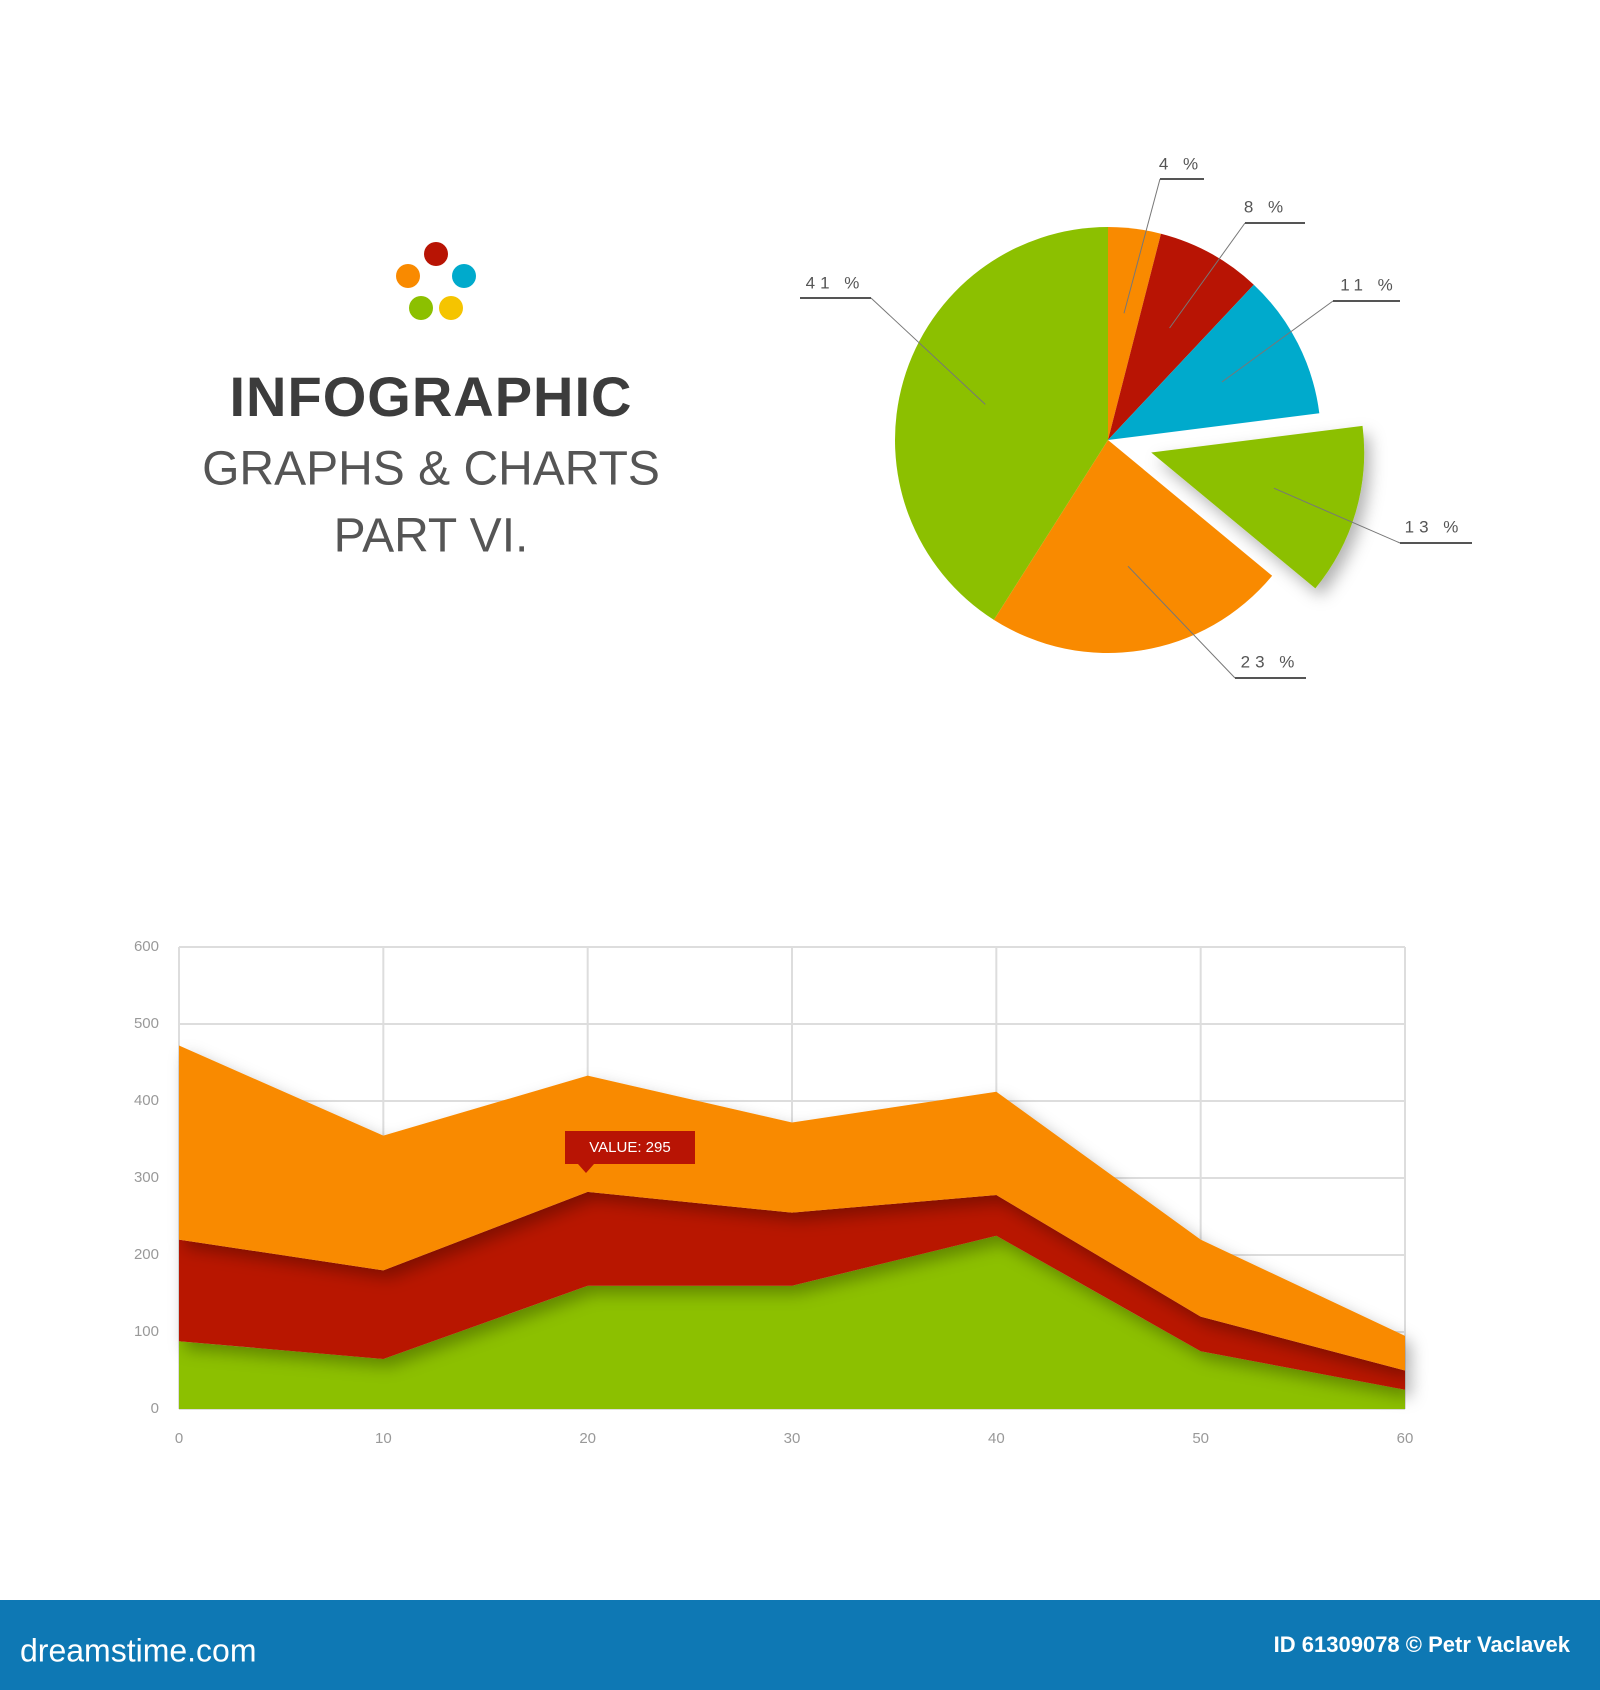  What do you see at coordinates (587, 1438) in the screenshot?
I see `x-tick-label: 20` at bounding box center [587, 1438].